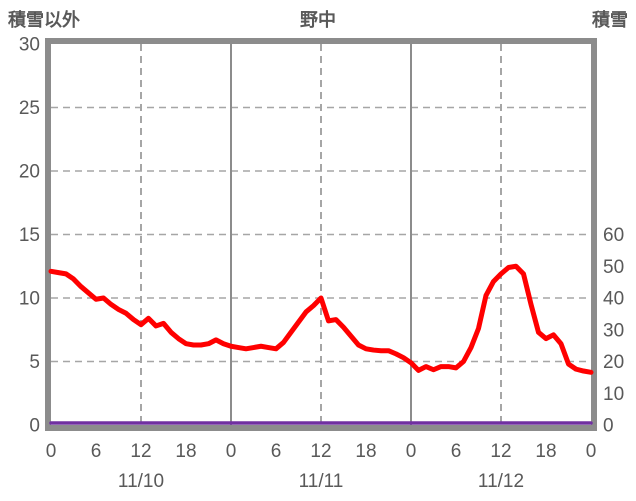  What do you see at coordinates (29, 172) in the screenshot?
I see `left-axis-tick-20: 20` at bounding box center [29, 172].